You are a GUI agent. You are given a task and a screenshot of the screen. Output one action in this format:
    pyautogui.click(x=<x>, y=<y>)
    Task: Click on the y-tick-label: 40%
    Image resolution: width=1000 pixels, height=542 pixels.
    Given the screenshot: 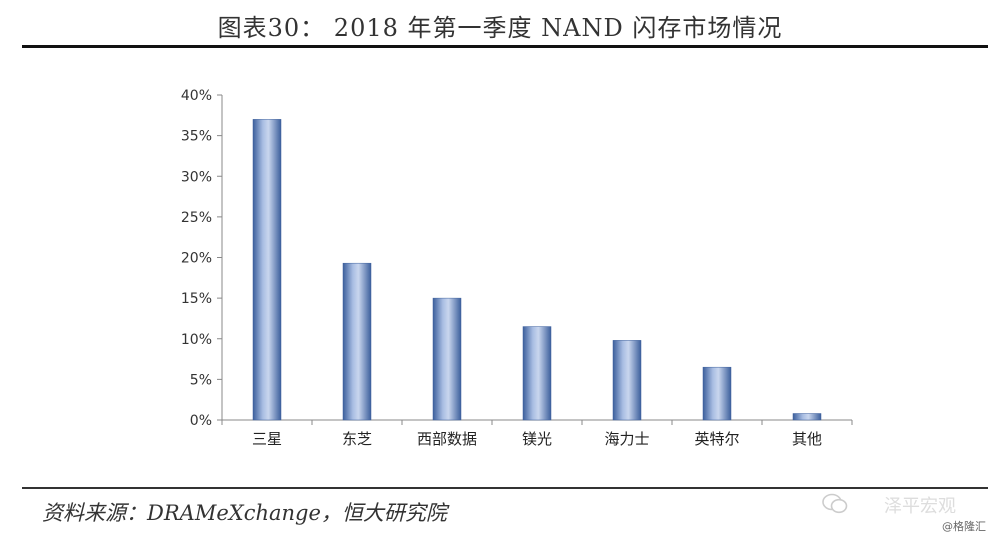 What is the action you would take?
    pyautogui.click(x=196, y=96)
    